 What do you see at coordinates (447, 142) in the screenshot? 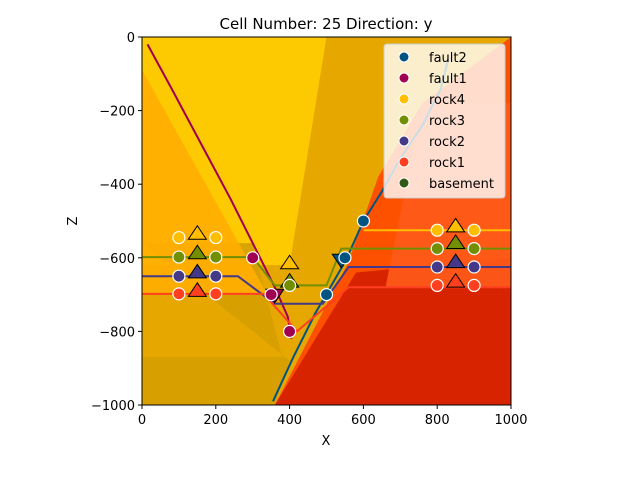
I see `legend-label-rock2: rock2` at bounding box center [447, 142].